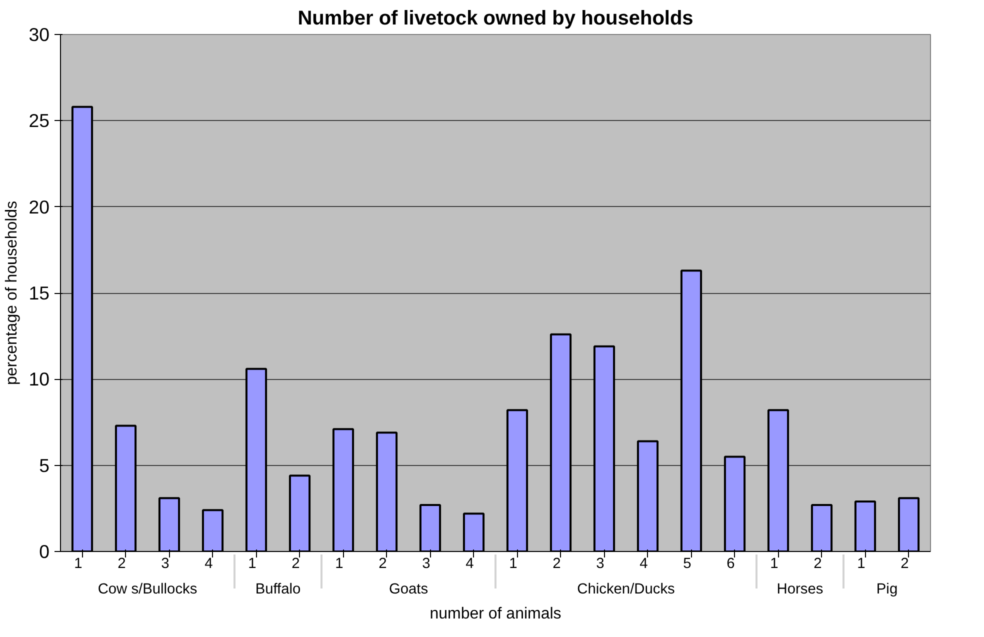  What do you see at coordinates (39, 121) in the screenshot?
I see `y-tick-label: 25` at bounding box center [39, 121].